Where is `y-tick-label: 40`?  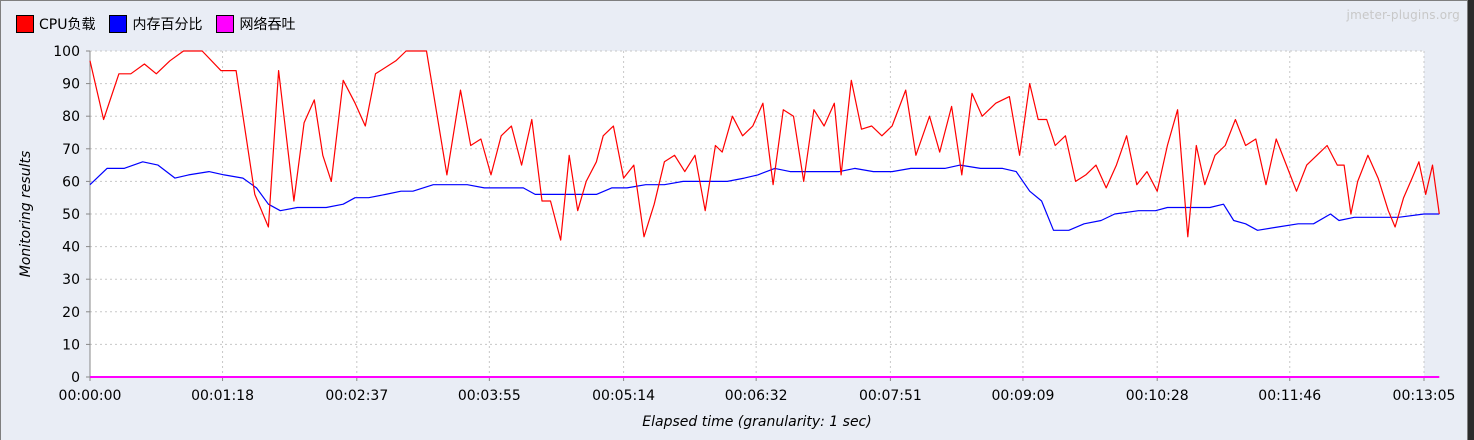 y-tick-label: 40 is located at coordinates (71, 248).